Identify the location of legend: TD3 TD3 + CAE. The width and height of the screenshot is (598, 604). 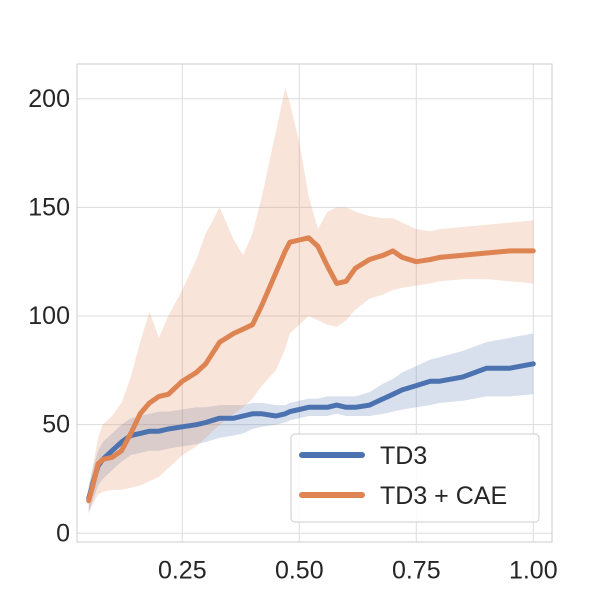
(415, 478).